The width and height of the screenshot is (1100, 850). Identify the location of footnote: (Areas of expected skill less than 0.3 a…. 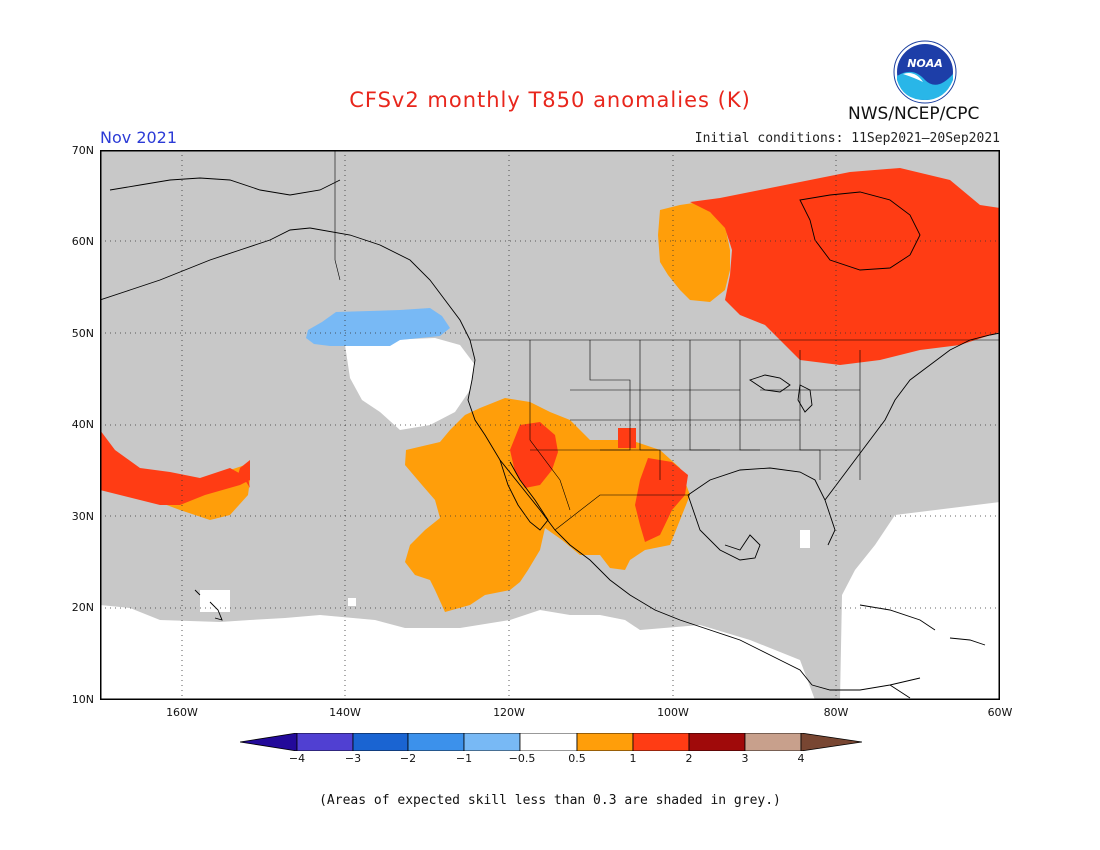
(550, 800).